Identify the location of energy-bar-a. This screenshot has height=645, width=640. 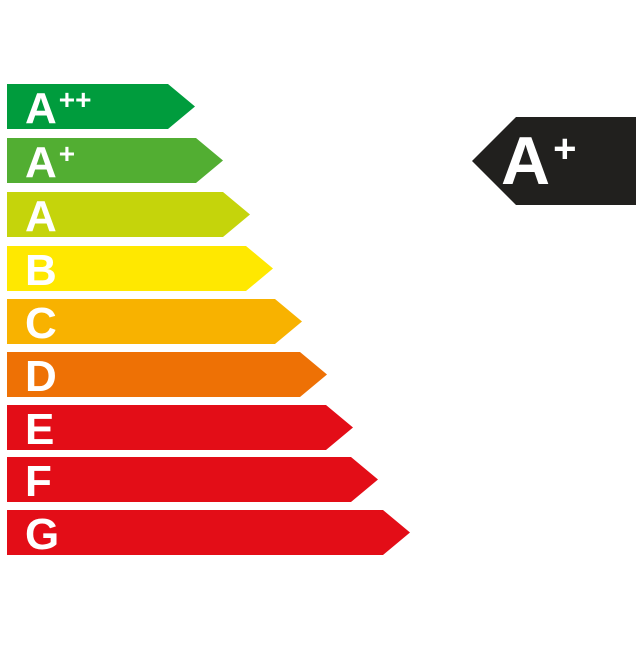
(128, 214).